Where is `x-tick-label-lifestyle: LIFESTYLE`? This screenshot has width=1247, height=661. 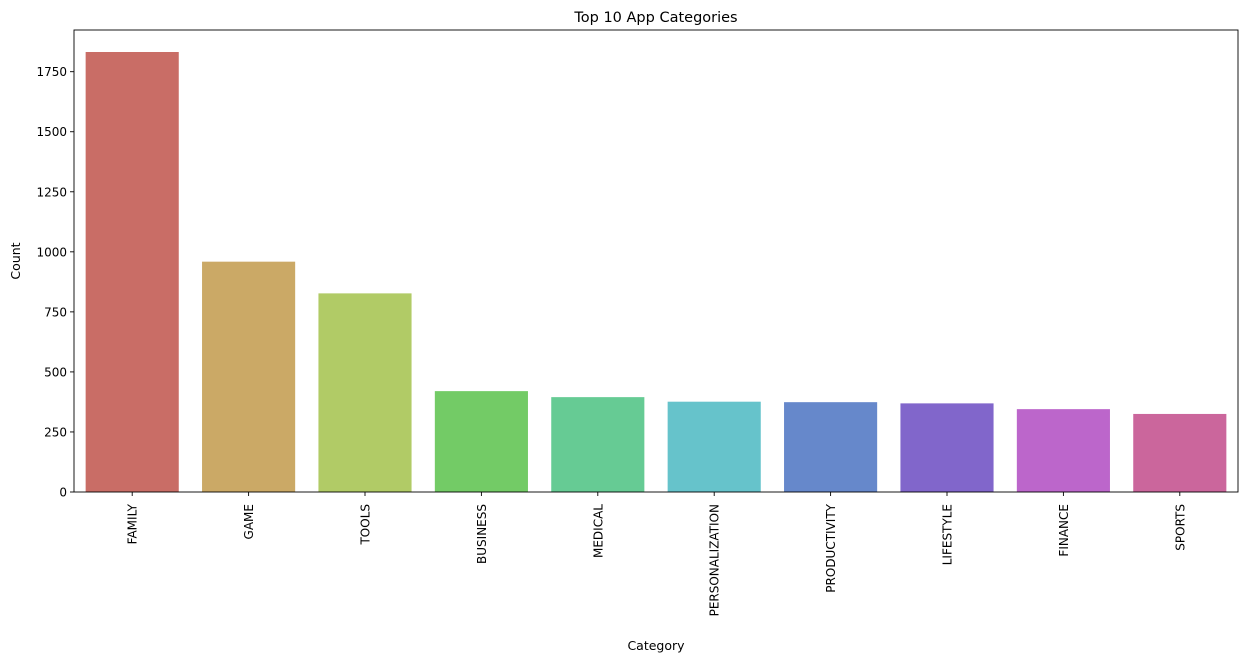
x-tick-label-lifestyle: LIFESTYLE is located at coordinates (948, 534).